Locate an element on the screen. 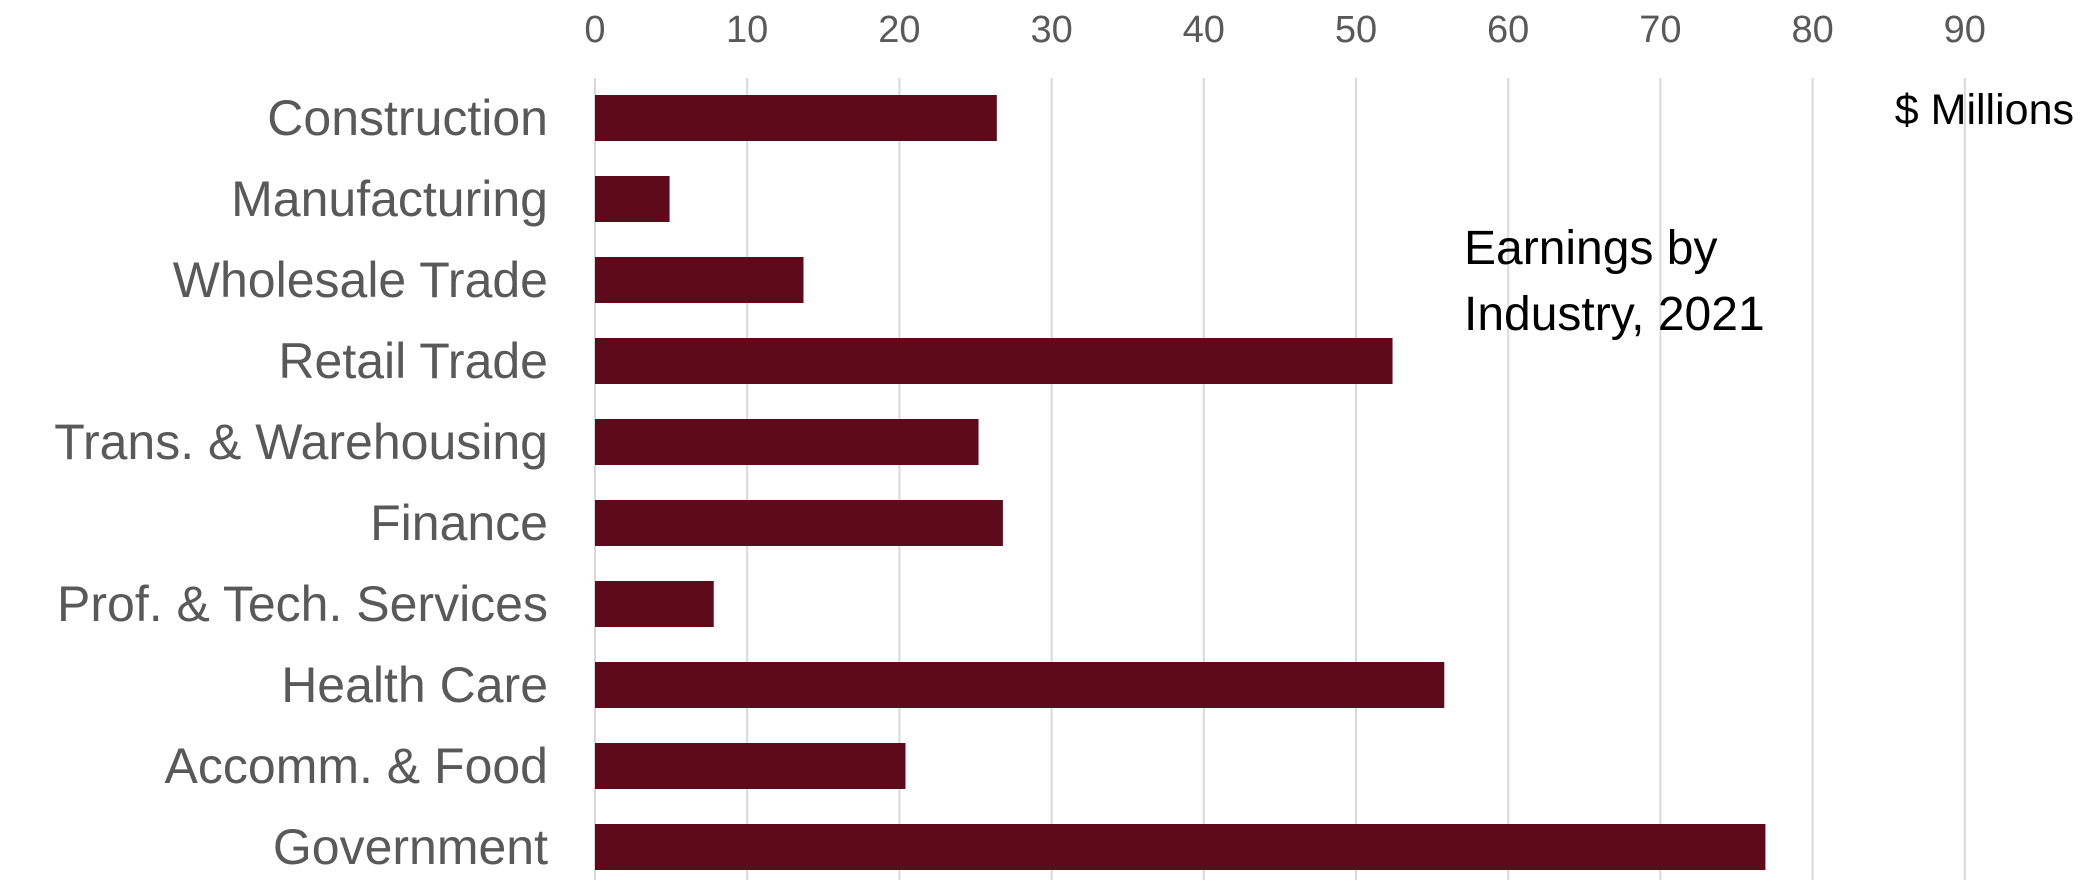 The height and width of the screenshot is (880, 2095). unit-label: $ Millions is located at coordinates (1984, 110).